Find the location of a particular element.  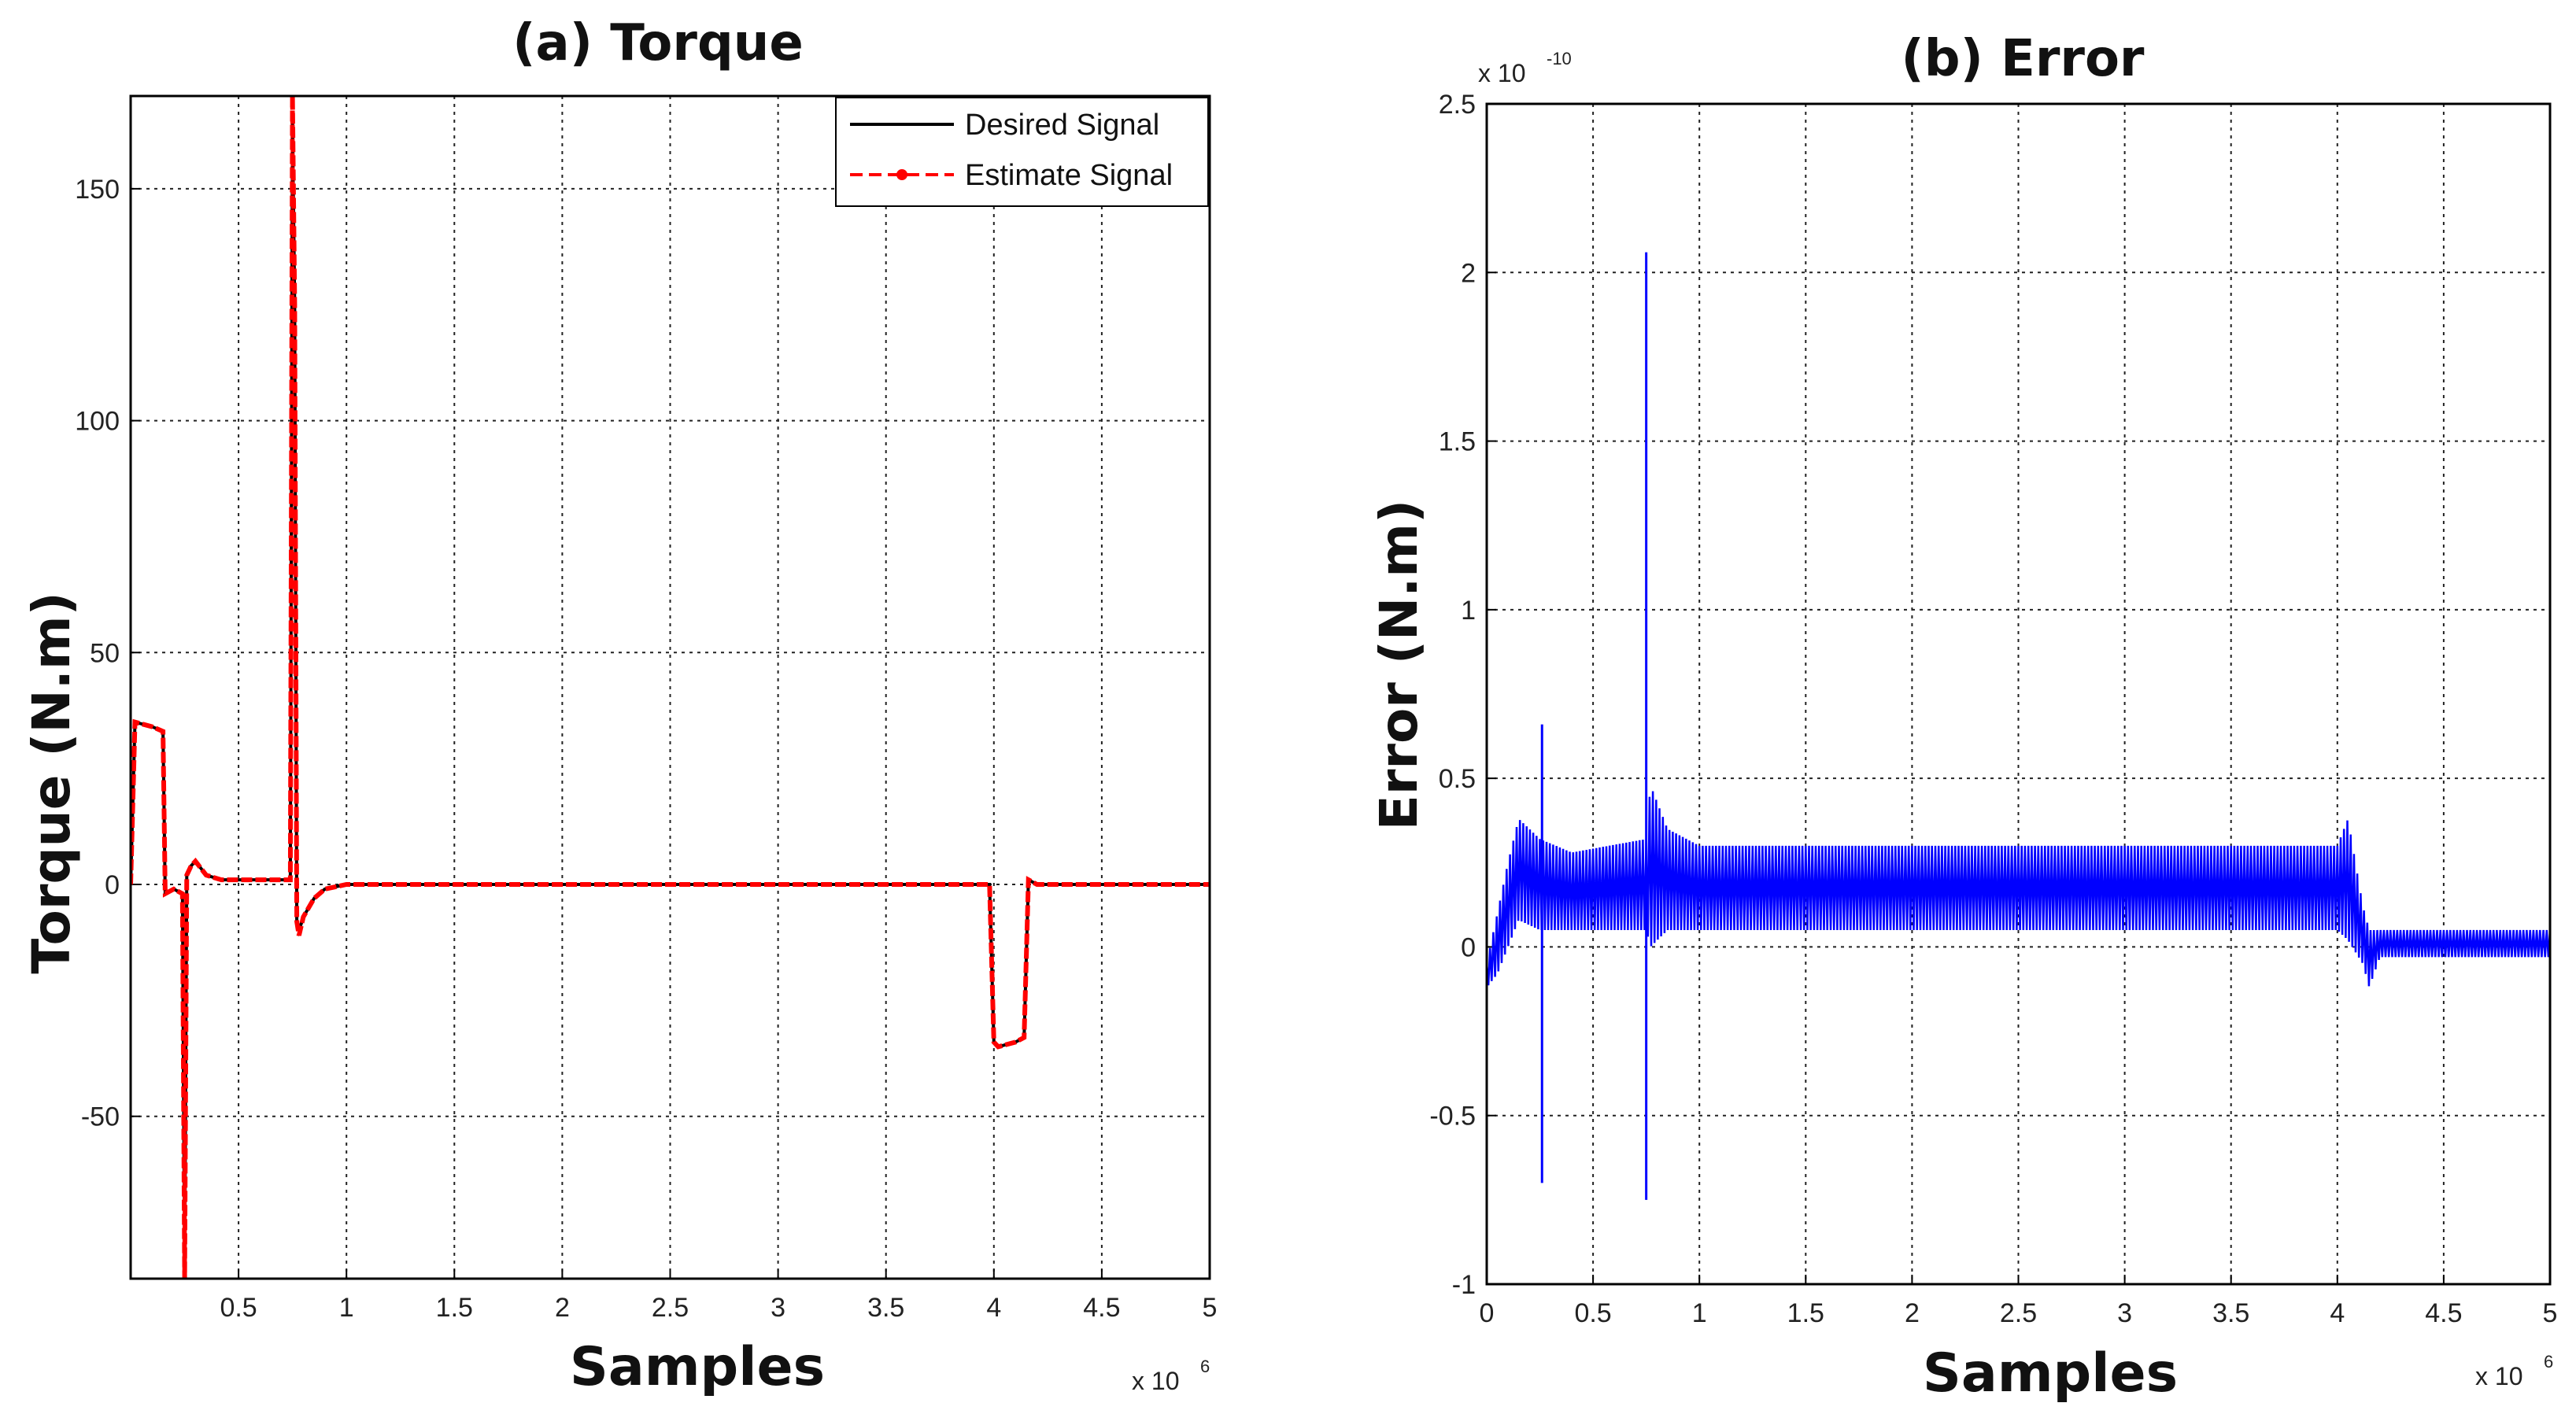

y-tick-label: -50 is located at coordinates (100, 1117).